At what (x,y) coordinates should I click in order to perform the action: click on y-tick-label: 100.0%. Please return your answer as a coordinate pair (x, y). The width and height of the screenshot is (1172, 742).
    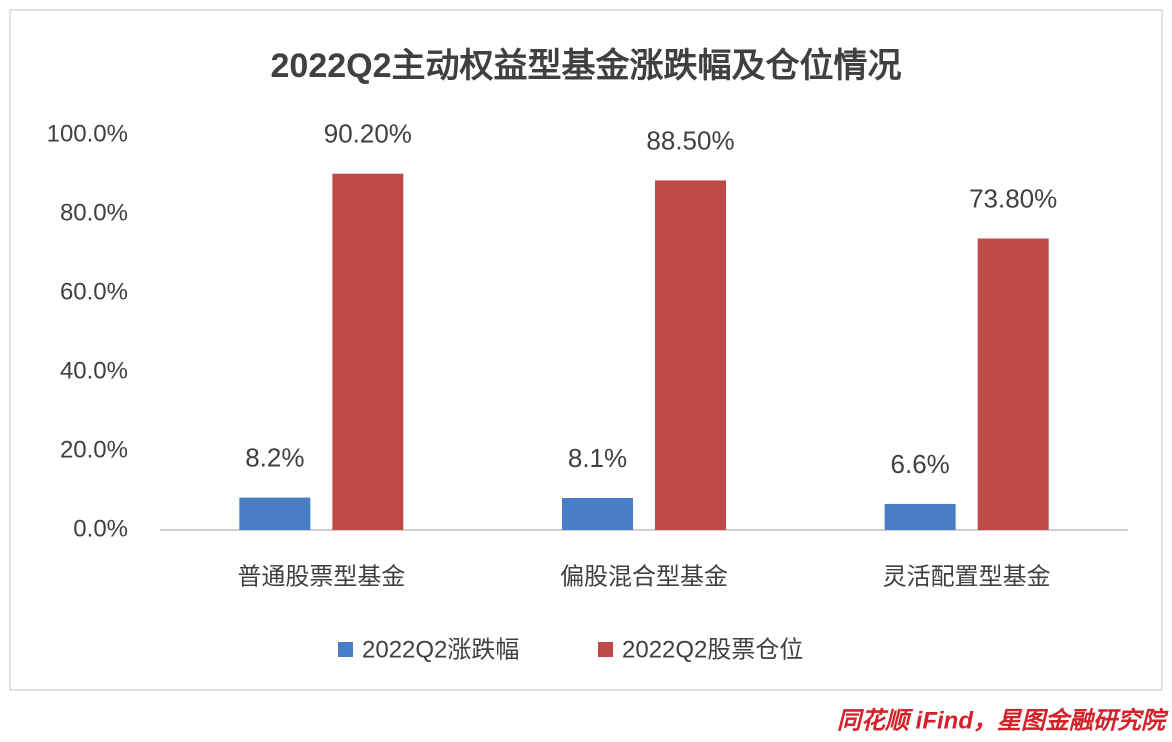
    Looking at the image, I should click on (87, 133).